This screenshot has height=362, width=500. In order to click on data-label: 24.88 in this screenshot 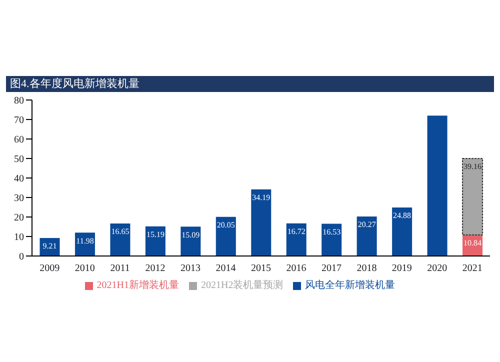, I will do `click(402, 215)`.